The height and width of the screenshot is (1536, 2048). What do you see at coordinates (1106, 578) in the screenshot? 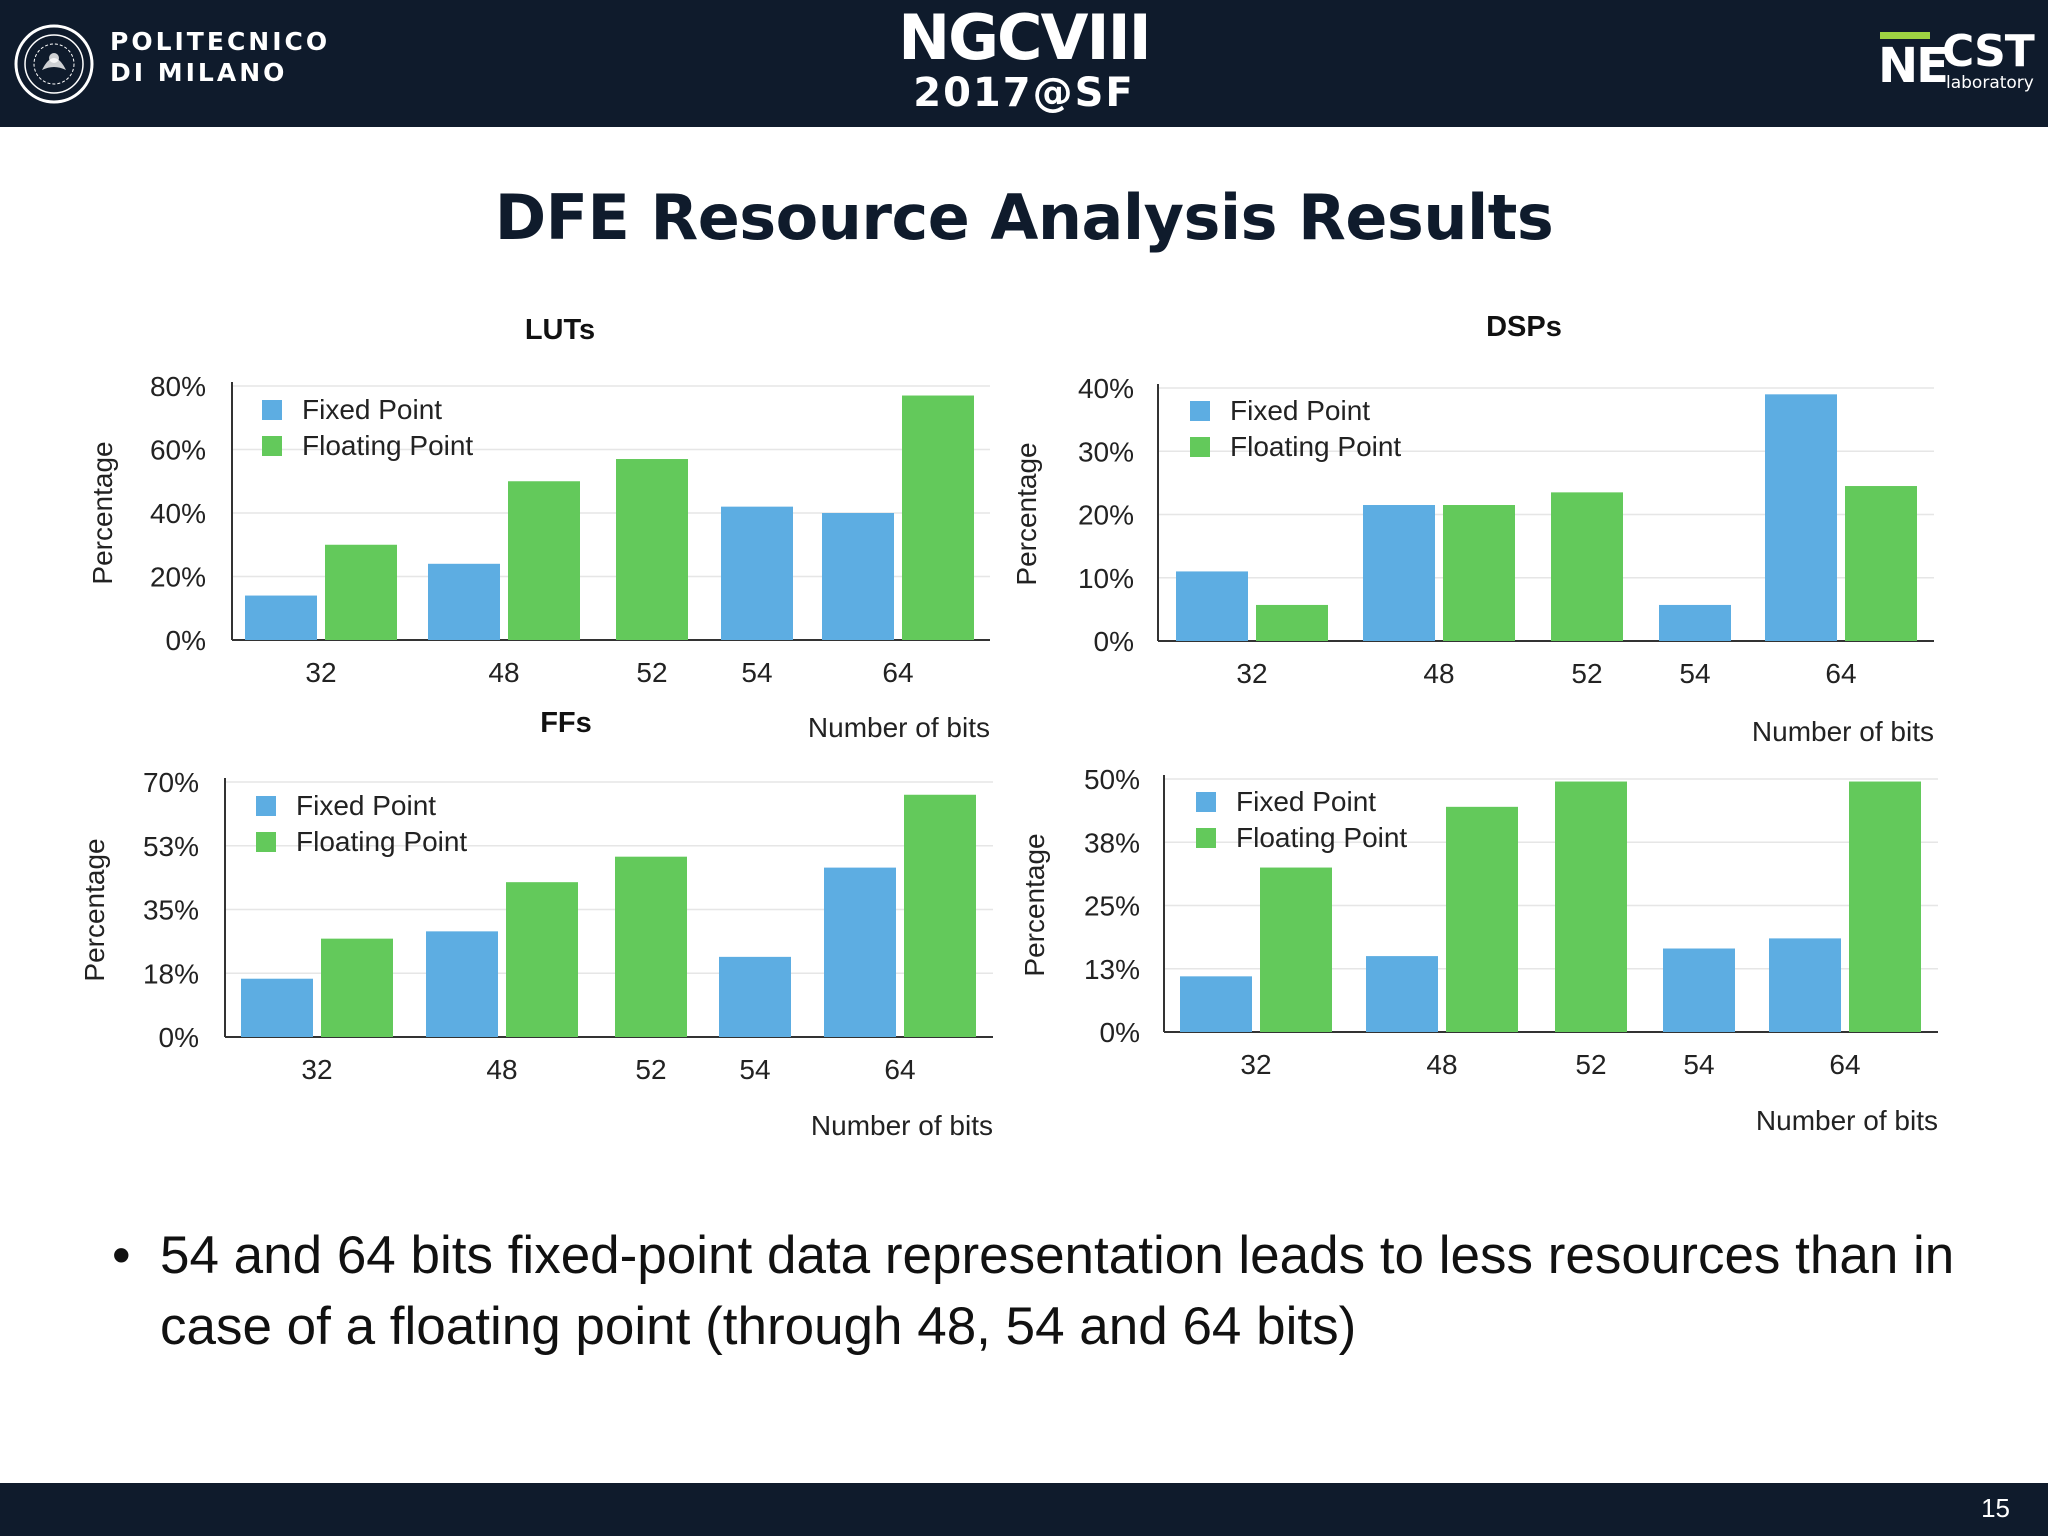
I see `y-tick-label: 10%` at bounding box center [1106, 578].